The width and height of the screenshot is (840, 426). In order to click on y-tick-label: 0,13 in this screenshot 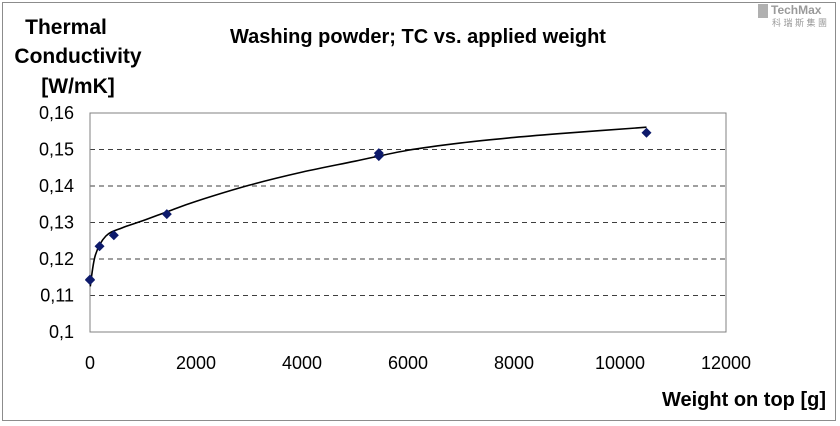, I will do `click(56, 223)`.